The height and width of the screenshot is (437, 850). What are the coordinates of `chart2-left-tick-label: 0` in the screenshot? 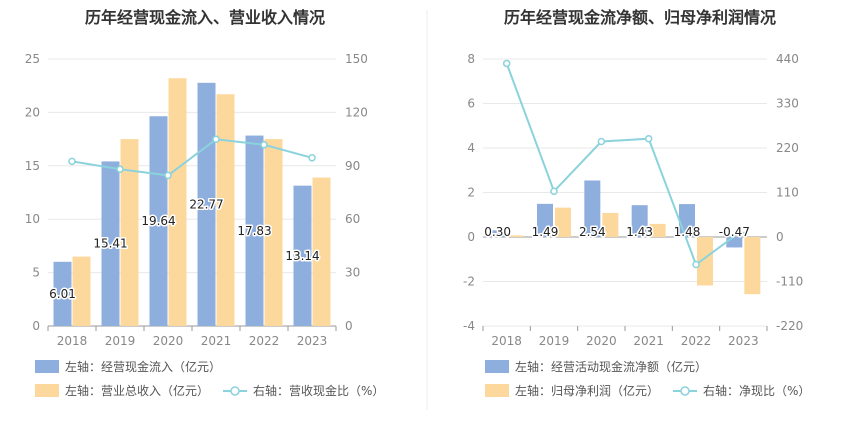 It's located at (471, 237).